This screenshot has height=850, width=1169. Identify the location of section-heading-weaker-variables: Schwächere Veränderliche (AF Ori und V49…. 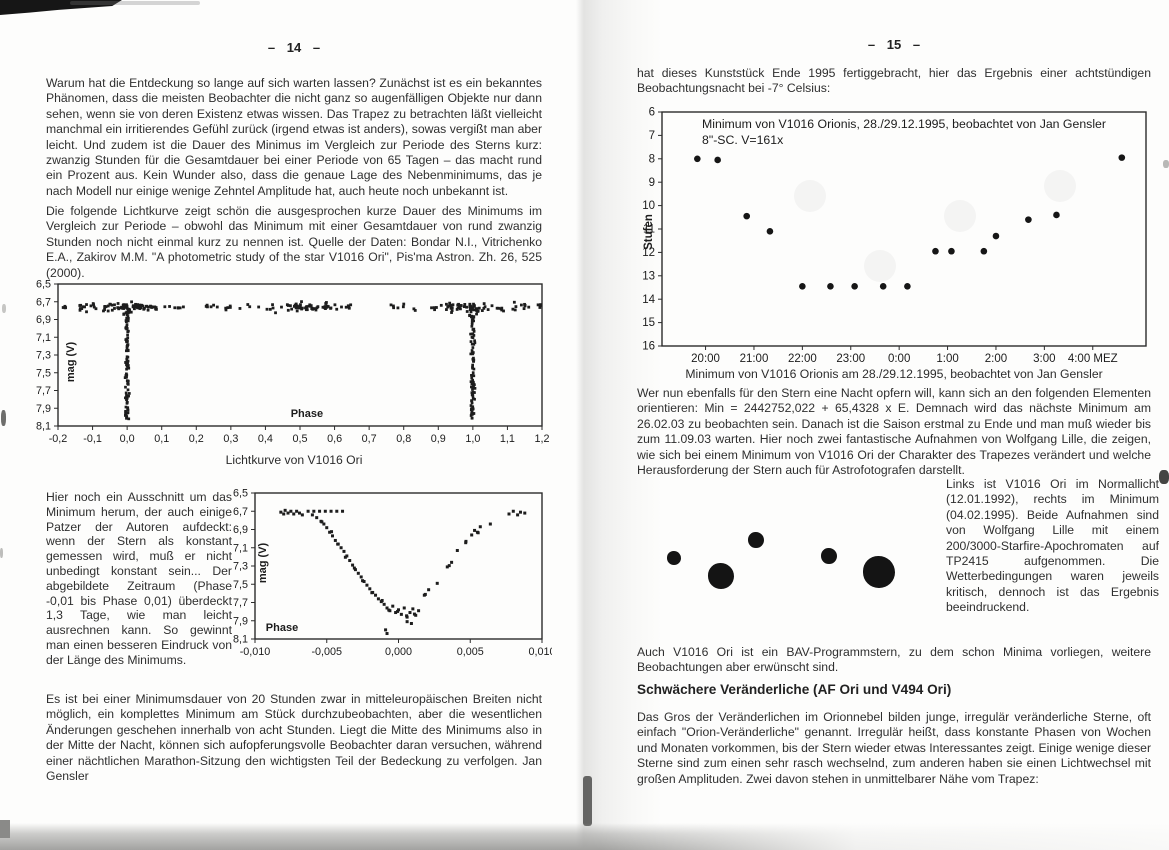
(794, 689).